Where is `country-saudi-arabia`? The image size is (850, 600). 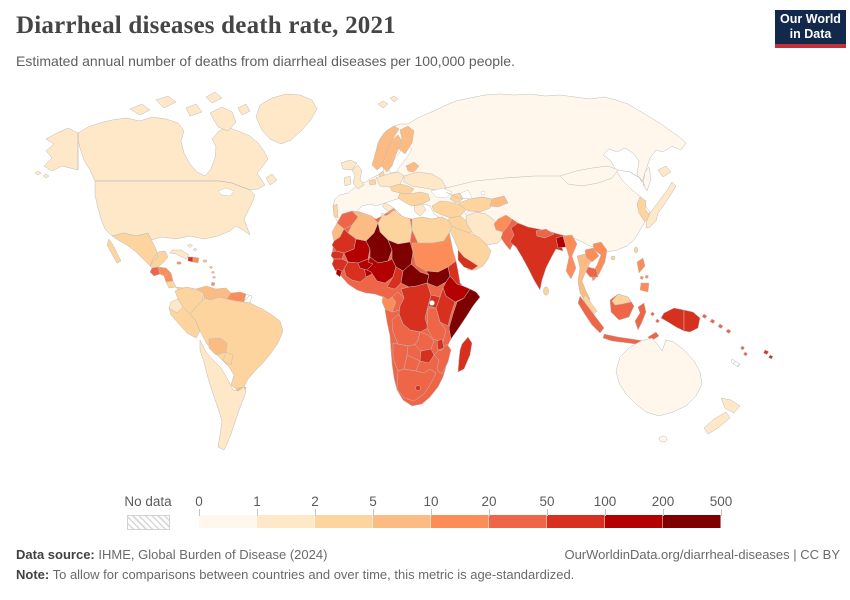
country-saudi-arabia is located at coordinates (469, 247).